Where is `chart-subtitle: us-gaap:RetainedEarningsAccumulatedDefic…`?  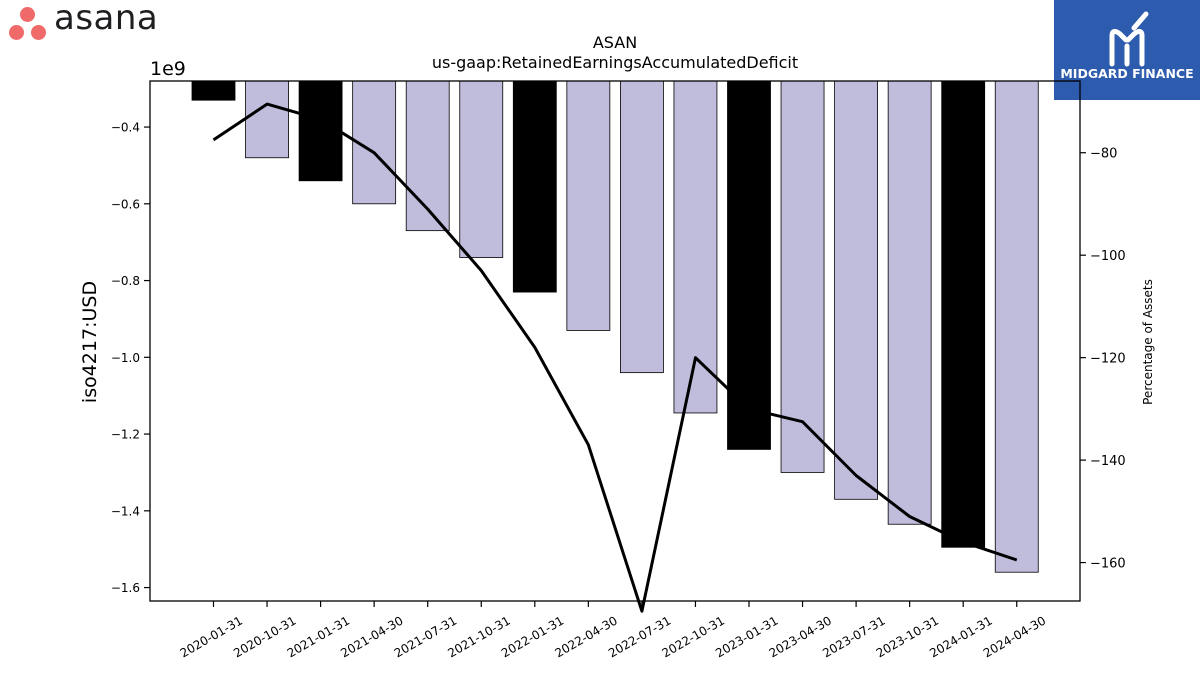 chart-subtitle: us-gaap:RetainedEarningsAccumulatedDefic… is located at coordinates (615, 62).